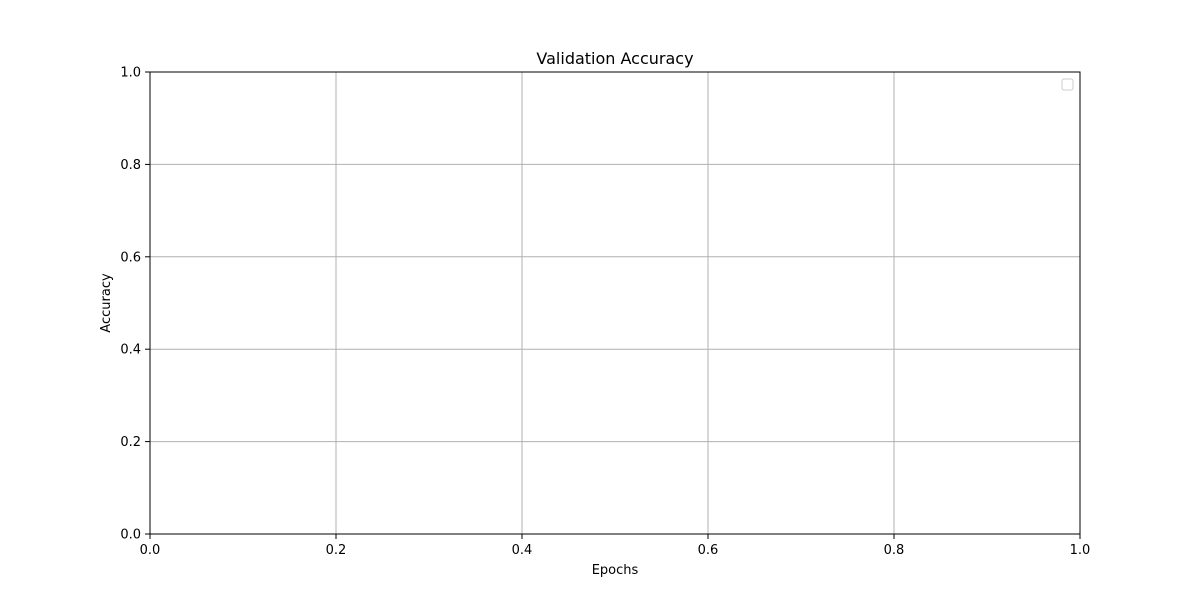 The height and width of the screenshot is (600, 1200). Describe the element at coordinates (130, 257) in the screenshot. I see `y-tick-label: 0.6` at that location.